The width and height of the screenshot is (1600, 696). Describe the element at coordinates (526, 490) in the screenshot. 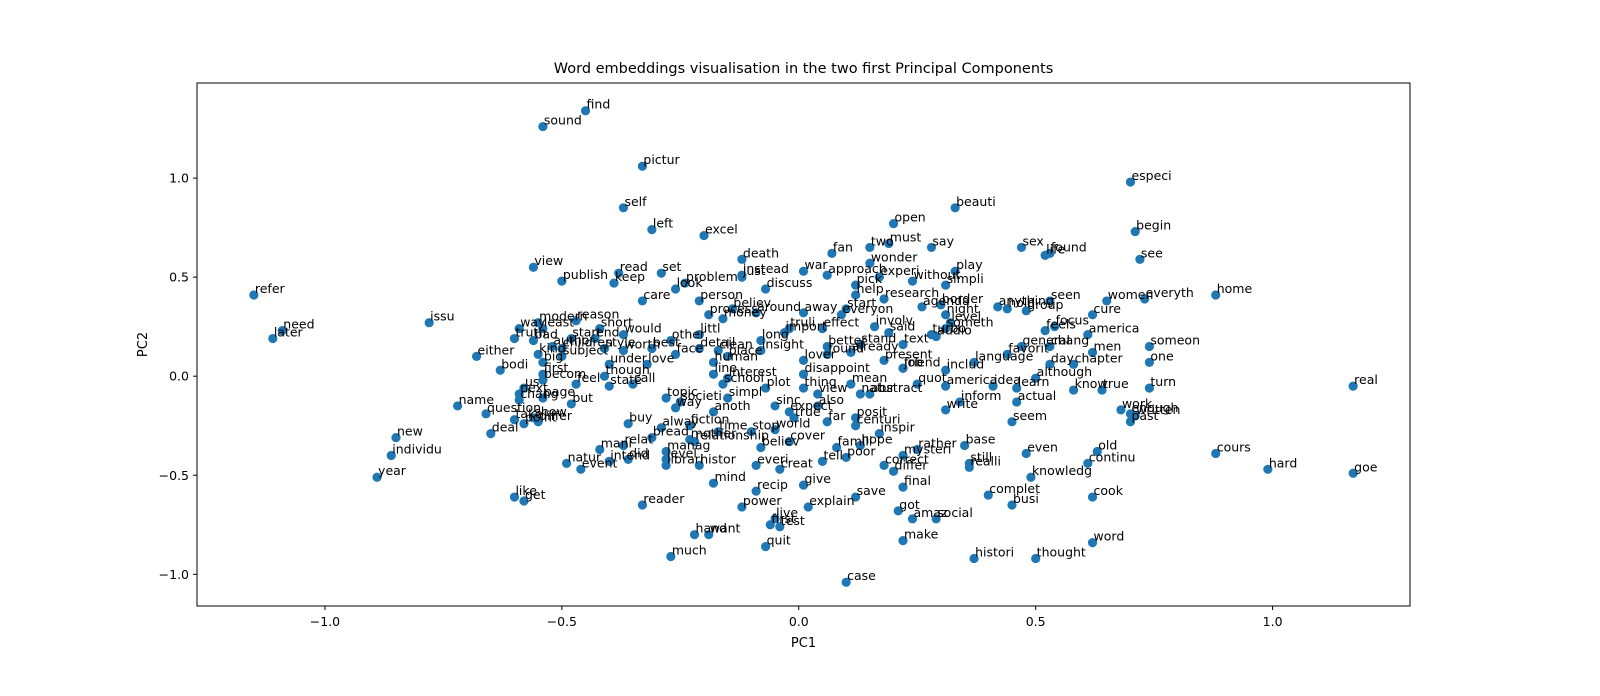

I see `data-label: like` at that location.